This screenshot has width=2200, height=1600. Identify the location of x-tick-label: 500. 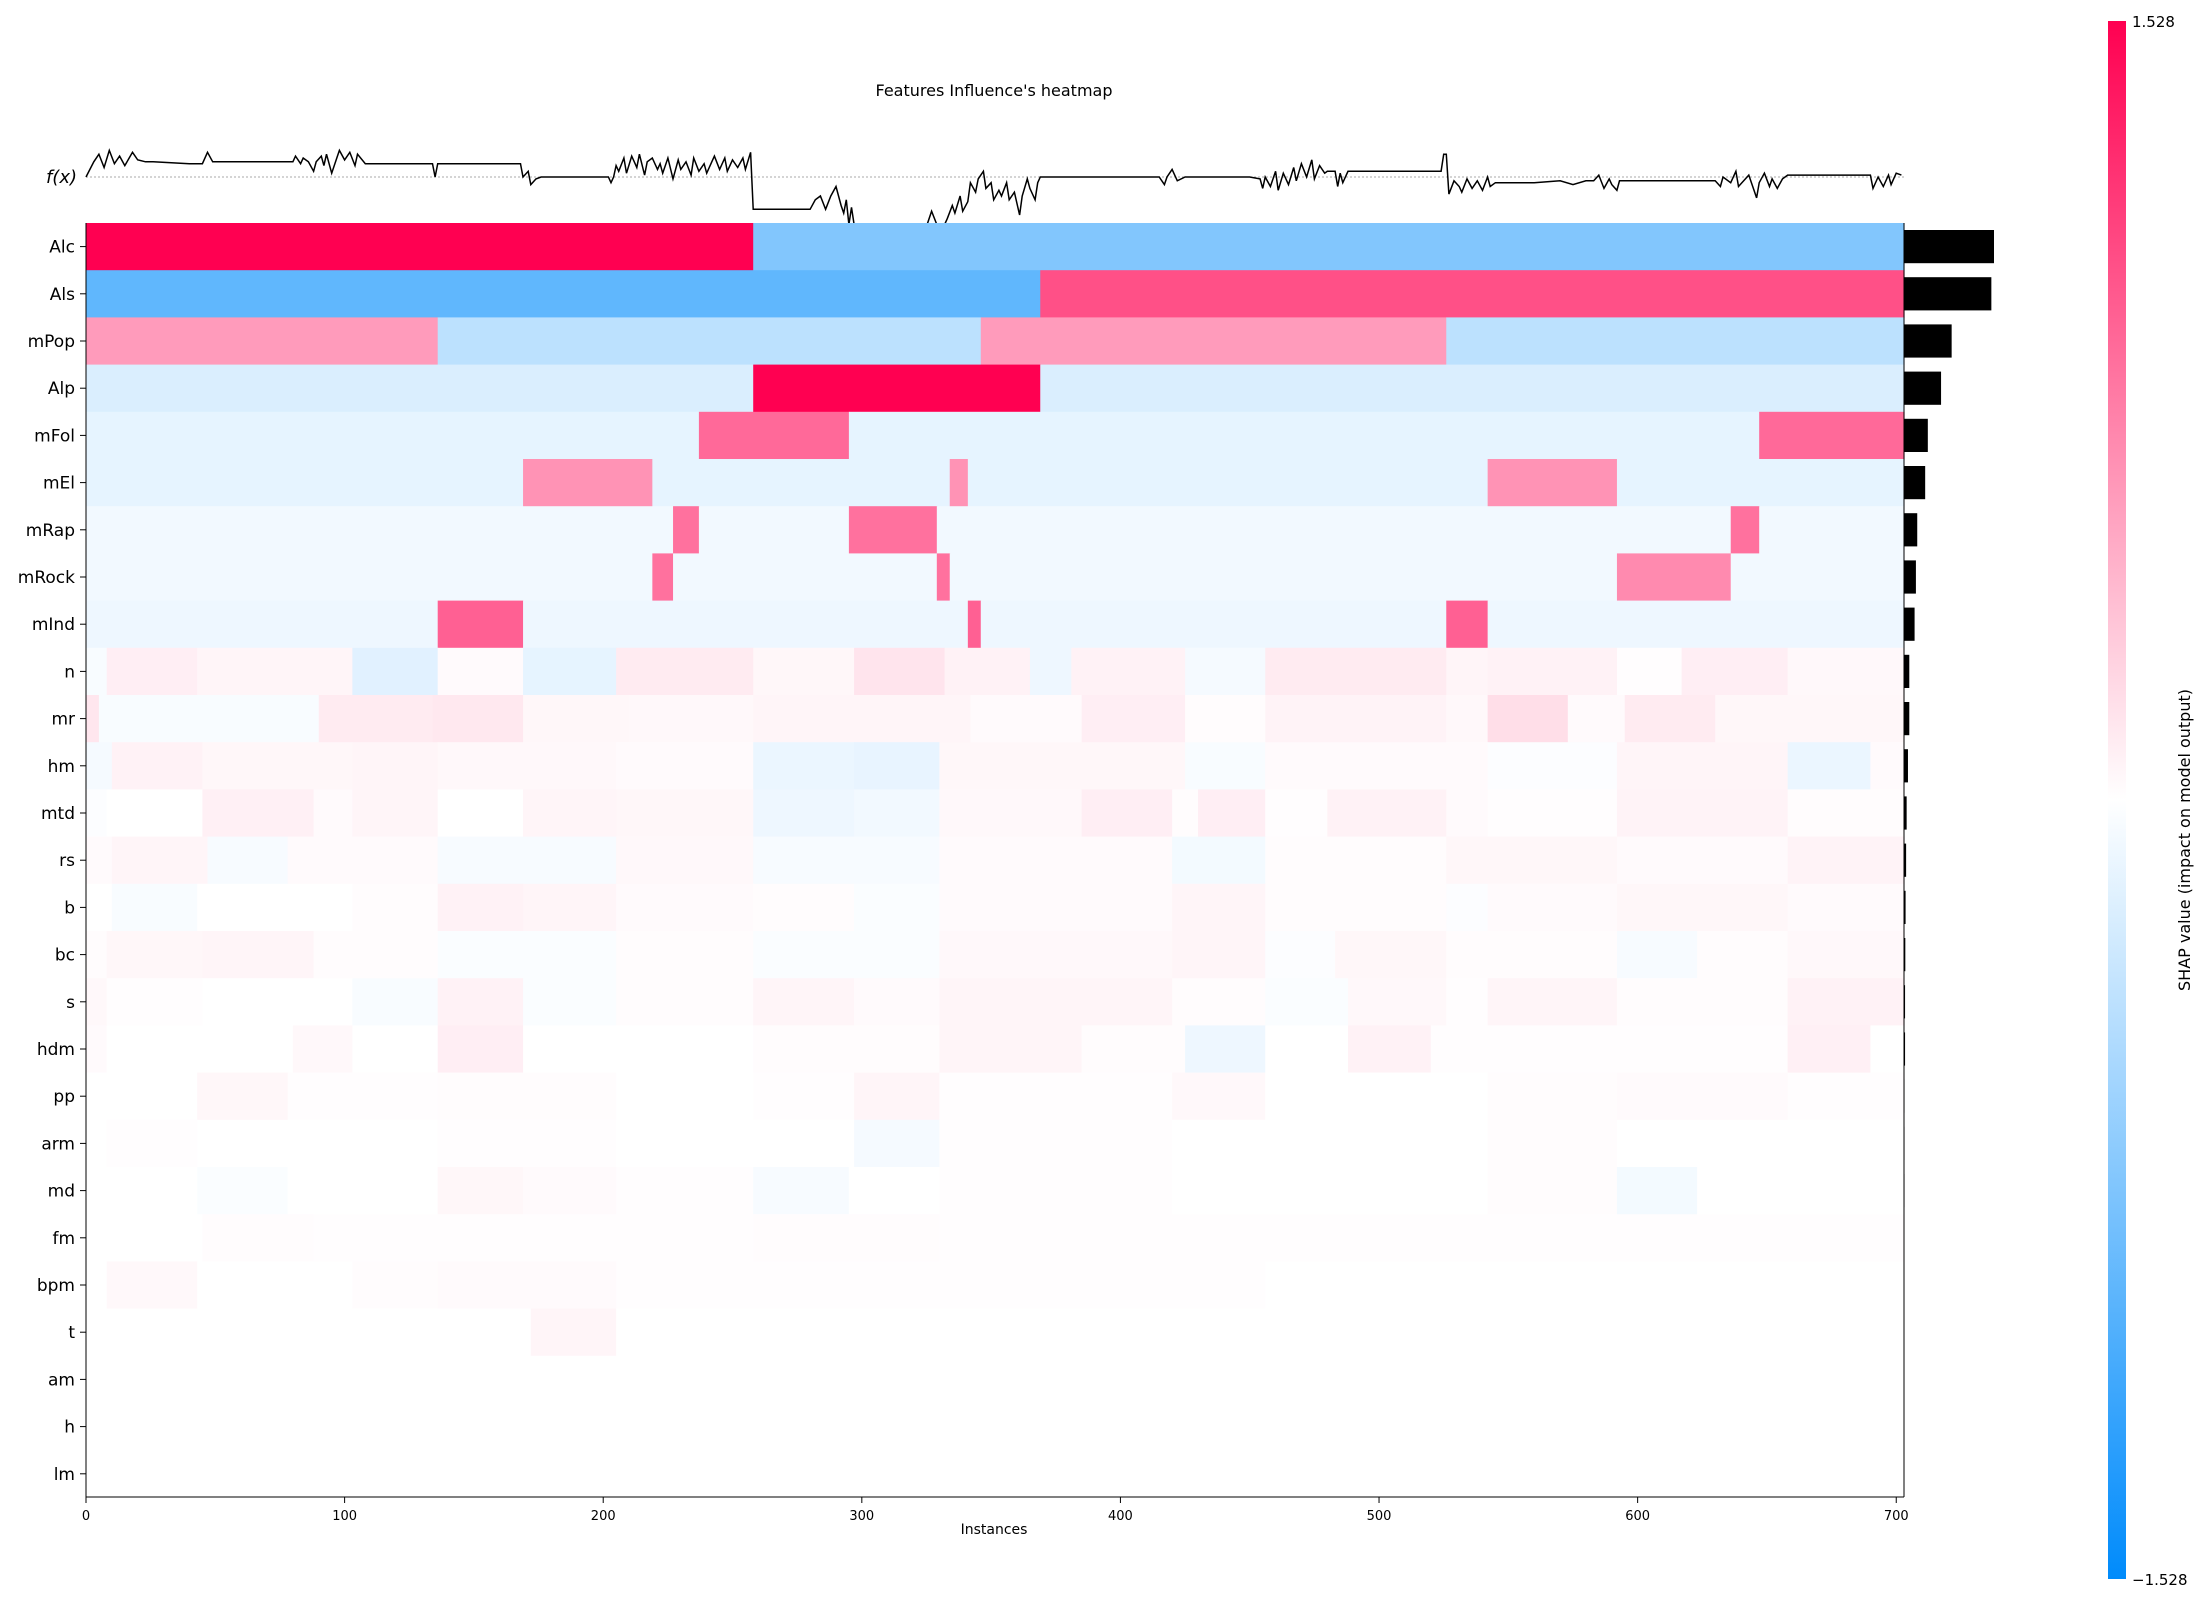
(1379, 1516).